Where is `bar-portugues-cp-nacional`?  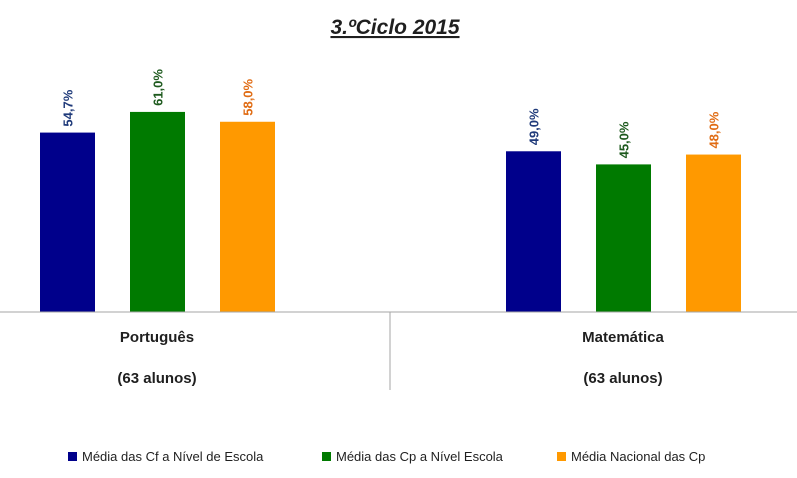
bar-portugues-cp-nacional is located at coordinates (247, 216).